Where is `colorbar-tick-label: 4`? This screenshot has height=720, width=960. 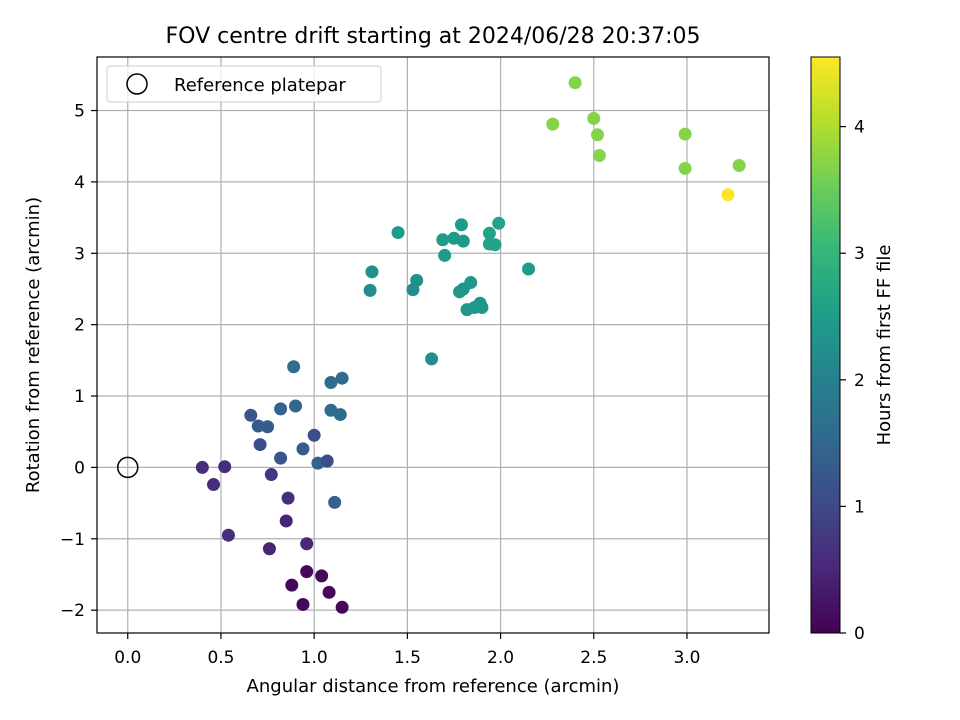
colorbar-tick-label: 4 is located at coordinates (859, 128).